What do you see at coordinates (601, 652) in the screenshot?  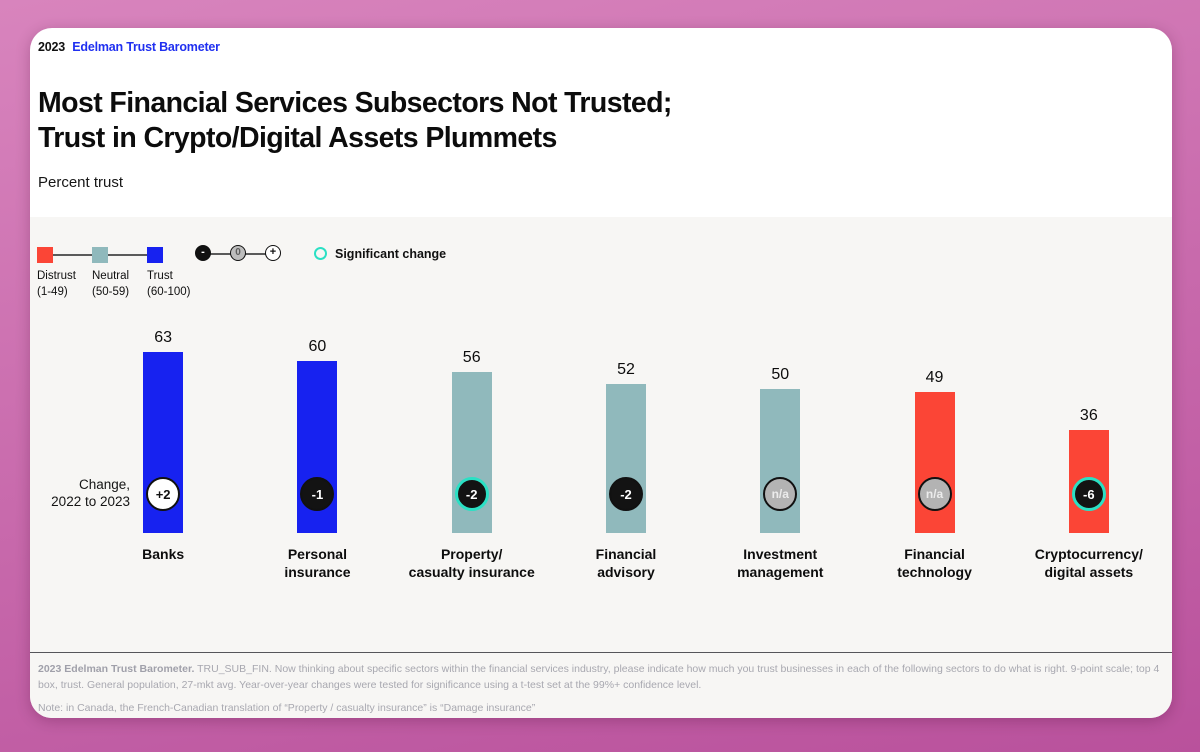 I see `footer-divider` at bounding box center [601, 652].